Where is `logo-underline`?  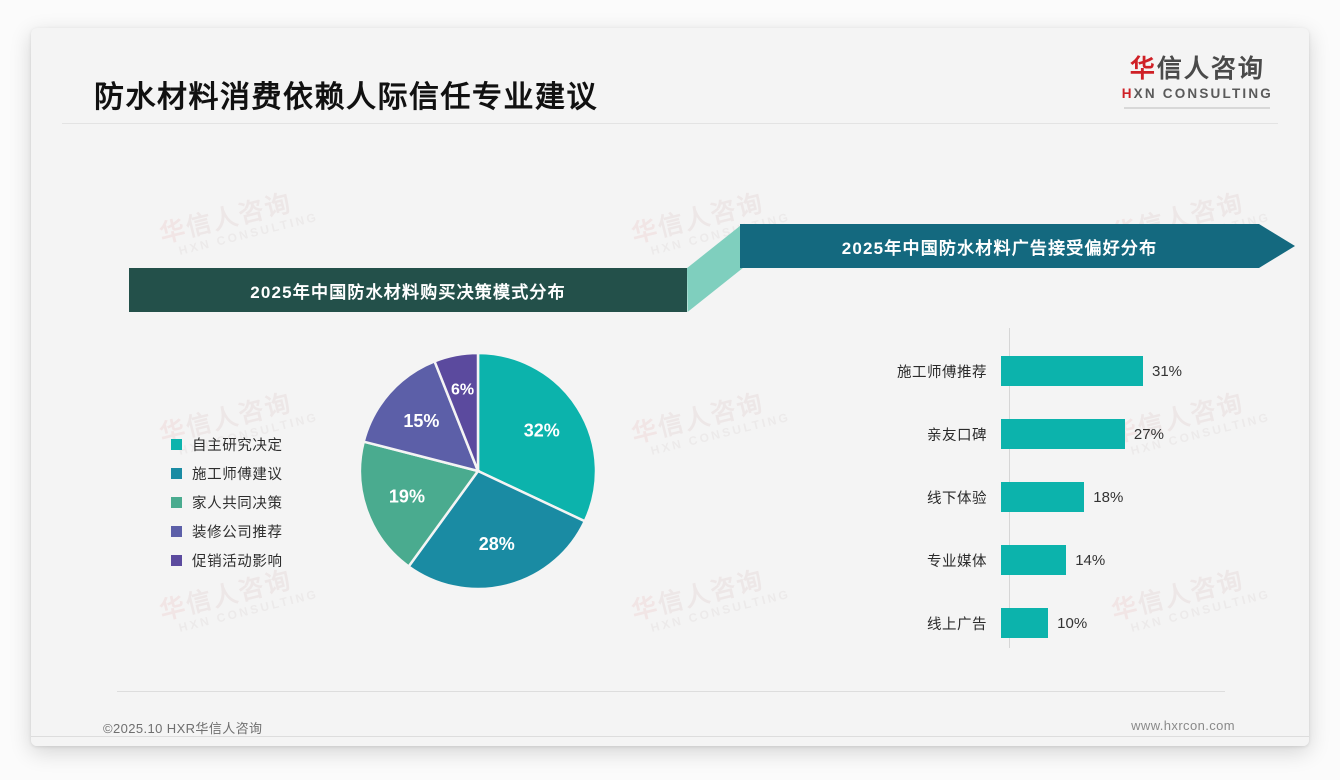
logo-underline is located at coordinates (1197, 107).